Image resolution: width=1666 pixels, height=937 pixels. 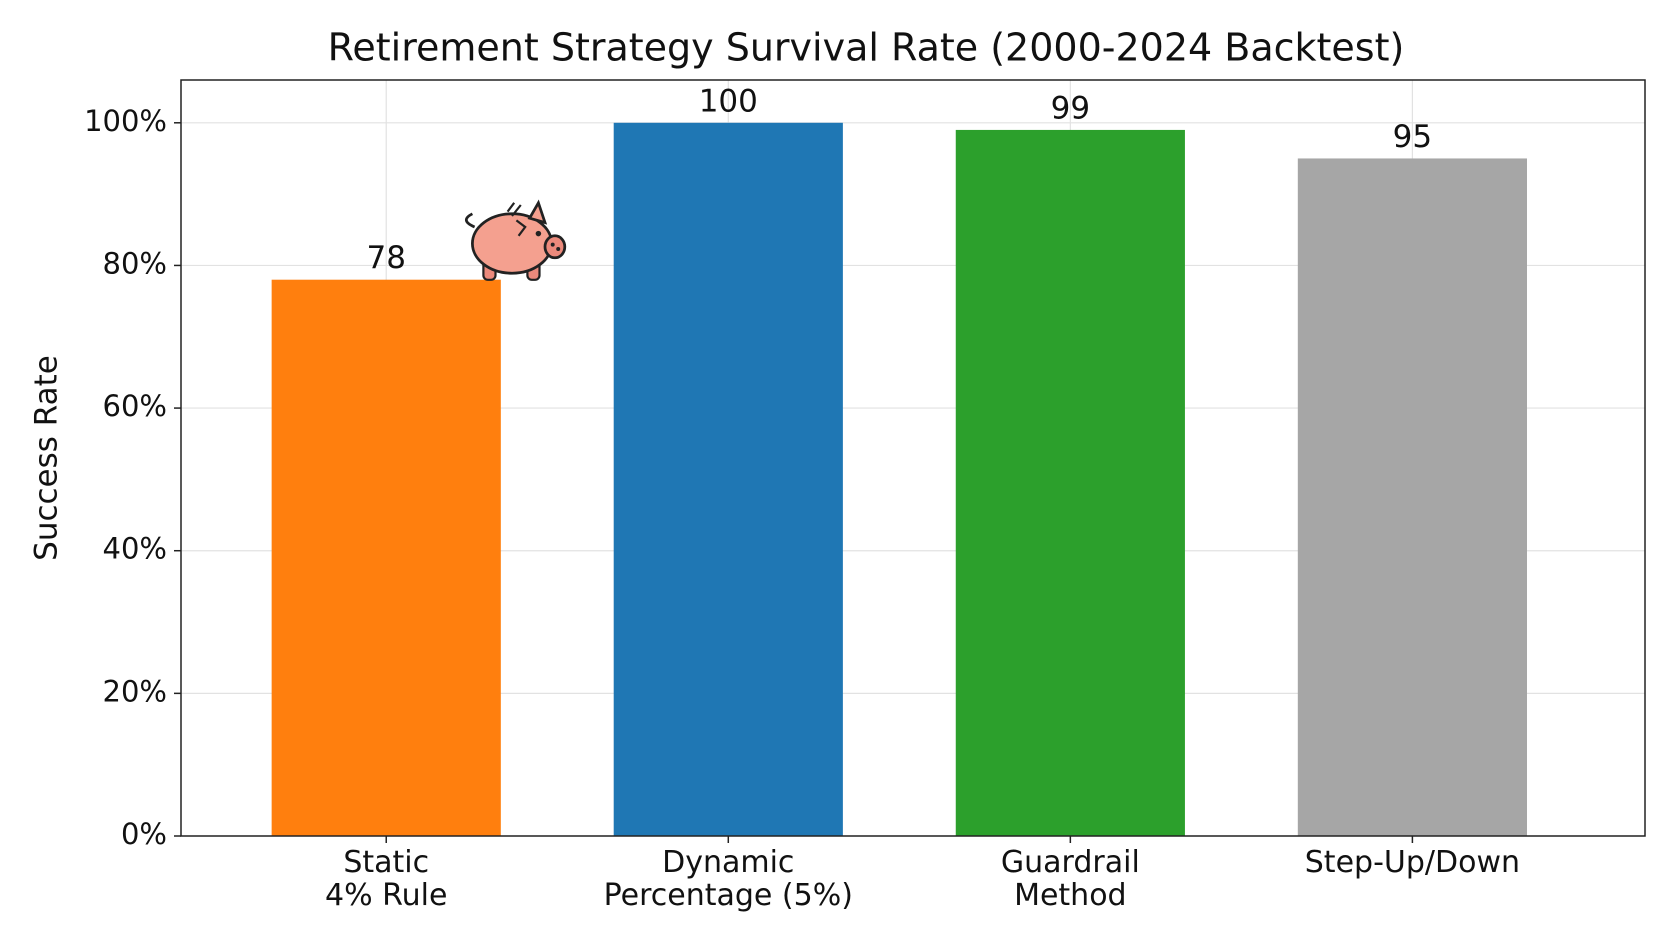 I want to click on x-tick-label: Static 4% Rule, so click(x=386, y=879).